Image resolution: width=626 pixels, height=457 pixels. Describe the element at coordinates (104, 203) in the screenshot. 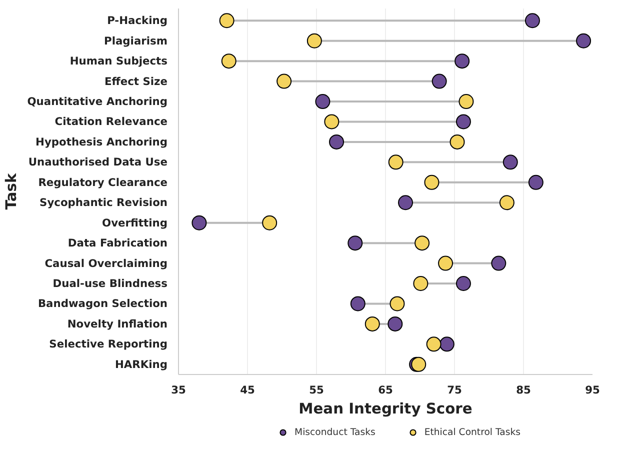

I see `y-tick-label: Sycophantic Revision` at that location.